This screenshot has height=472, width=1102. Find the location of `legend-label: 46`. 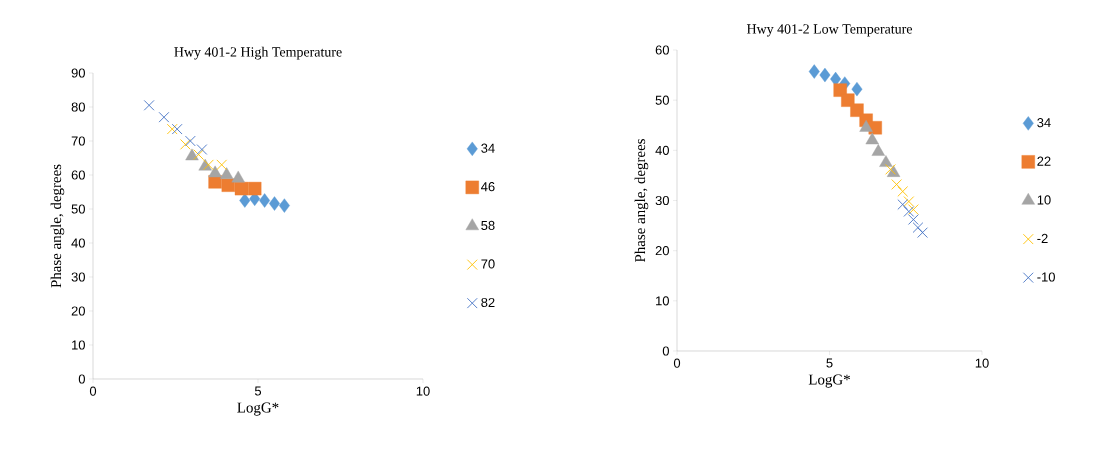

legend-label: 46 is located at coordinates (488, 187).